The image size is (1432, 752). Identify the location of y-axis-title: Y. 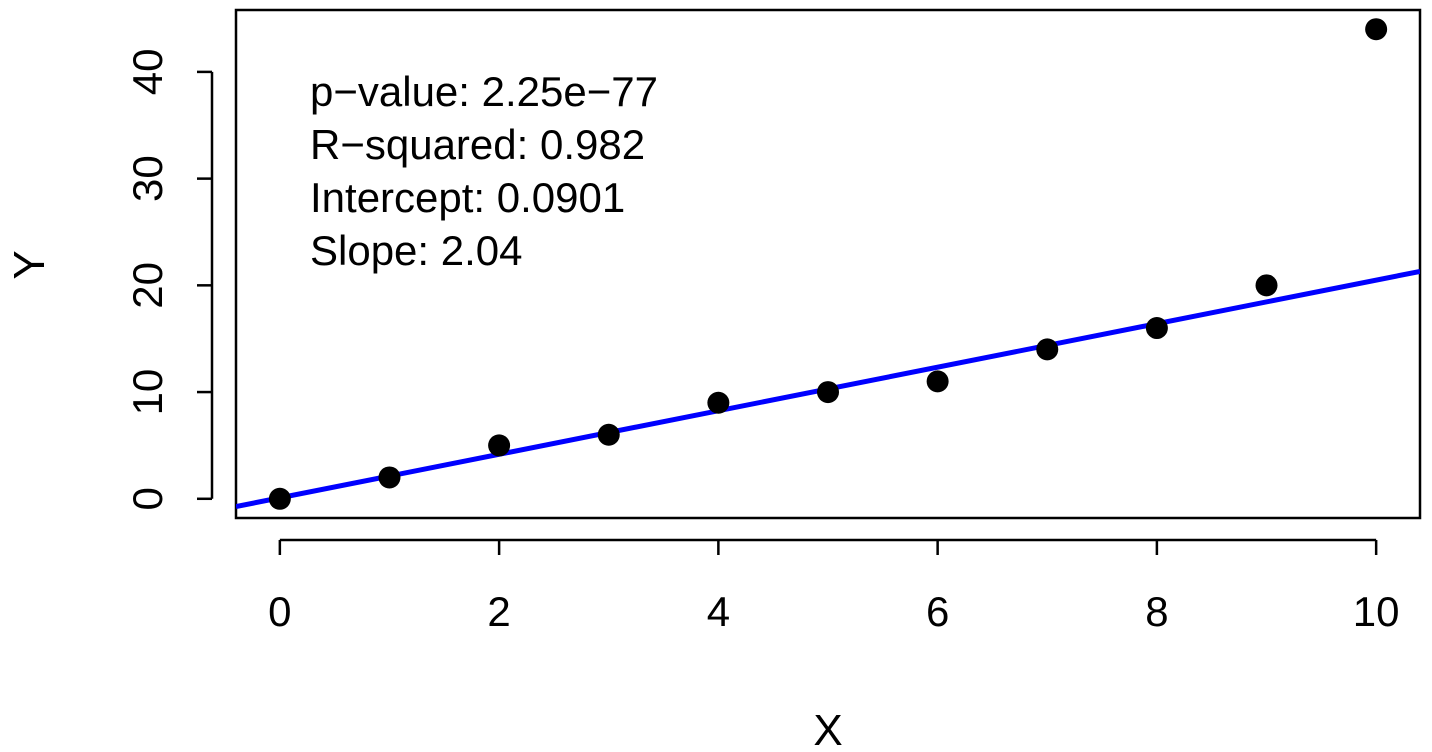
(29, 264).